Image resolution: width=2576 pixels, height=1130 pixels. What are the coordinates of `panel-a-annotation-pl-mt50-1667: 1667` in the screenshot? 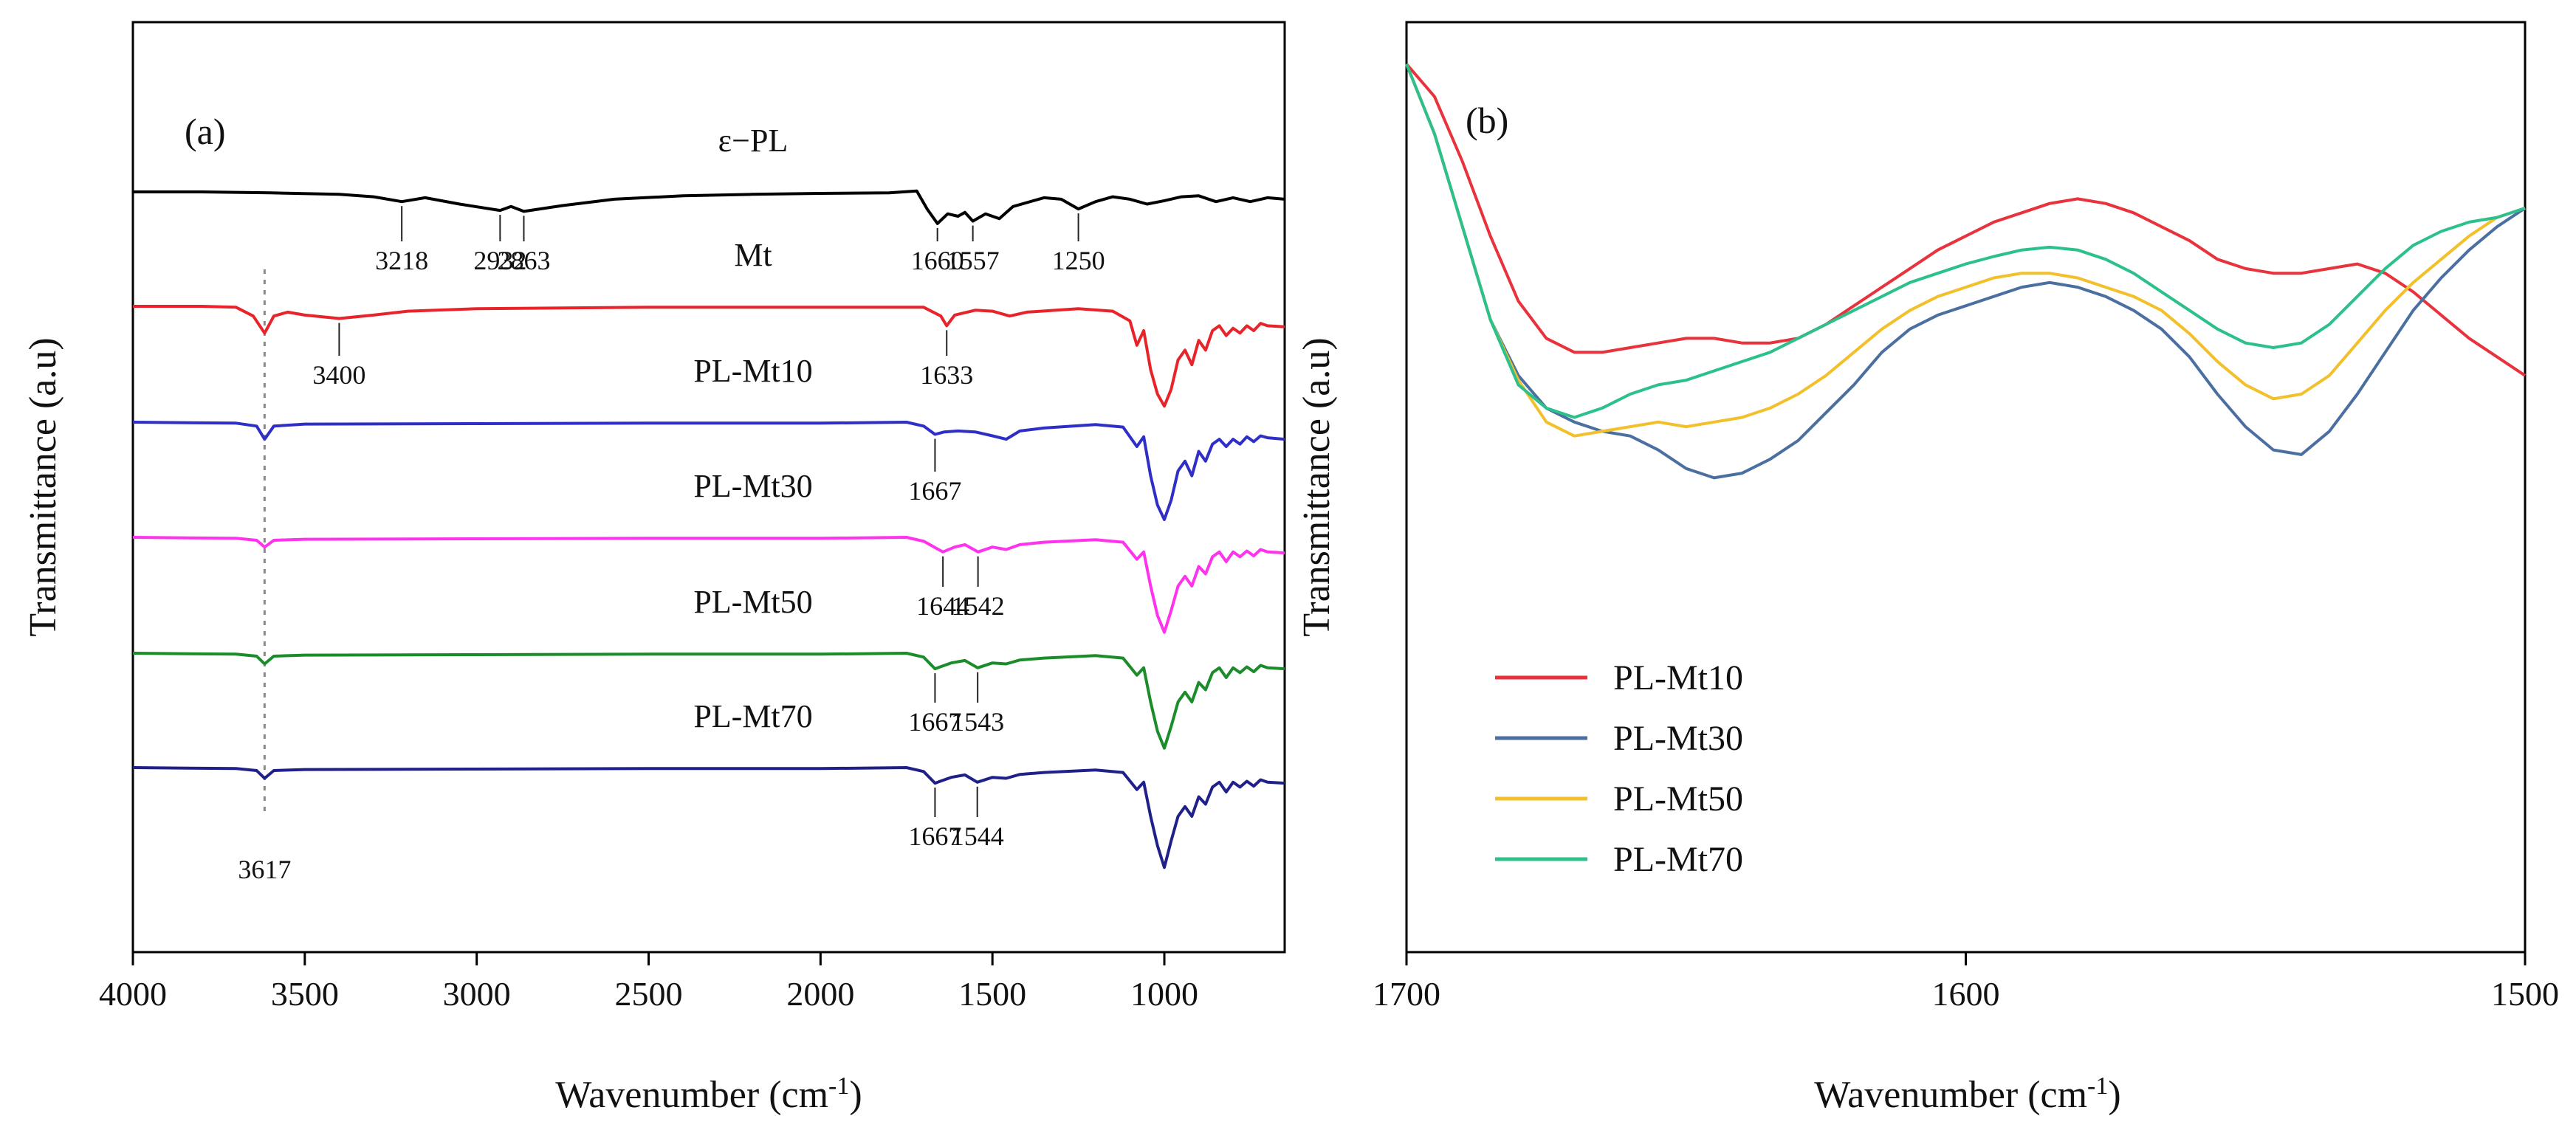 It's located at (934, 722).